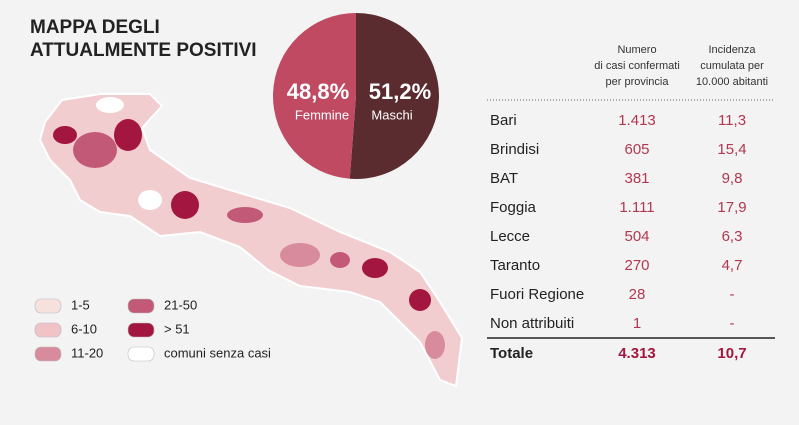 The image size is (799, 425). Describe the element at coordinates (731, 353) in the screenshot. I see `total-value: 10,7` at that location.